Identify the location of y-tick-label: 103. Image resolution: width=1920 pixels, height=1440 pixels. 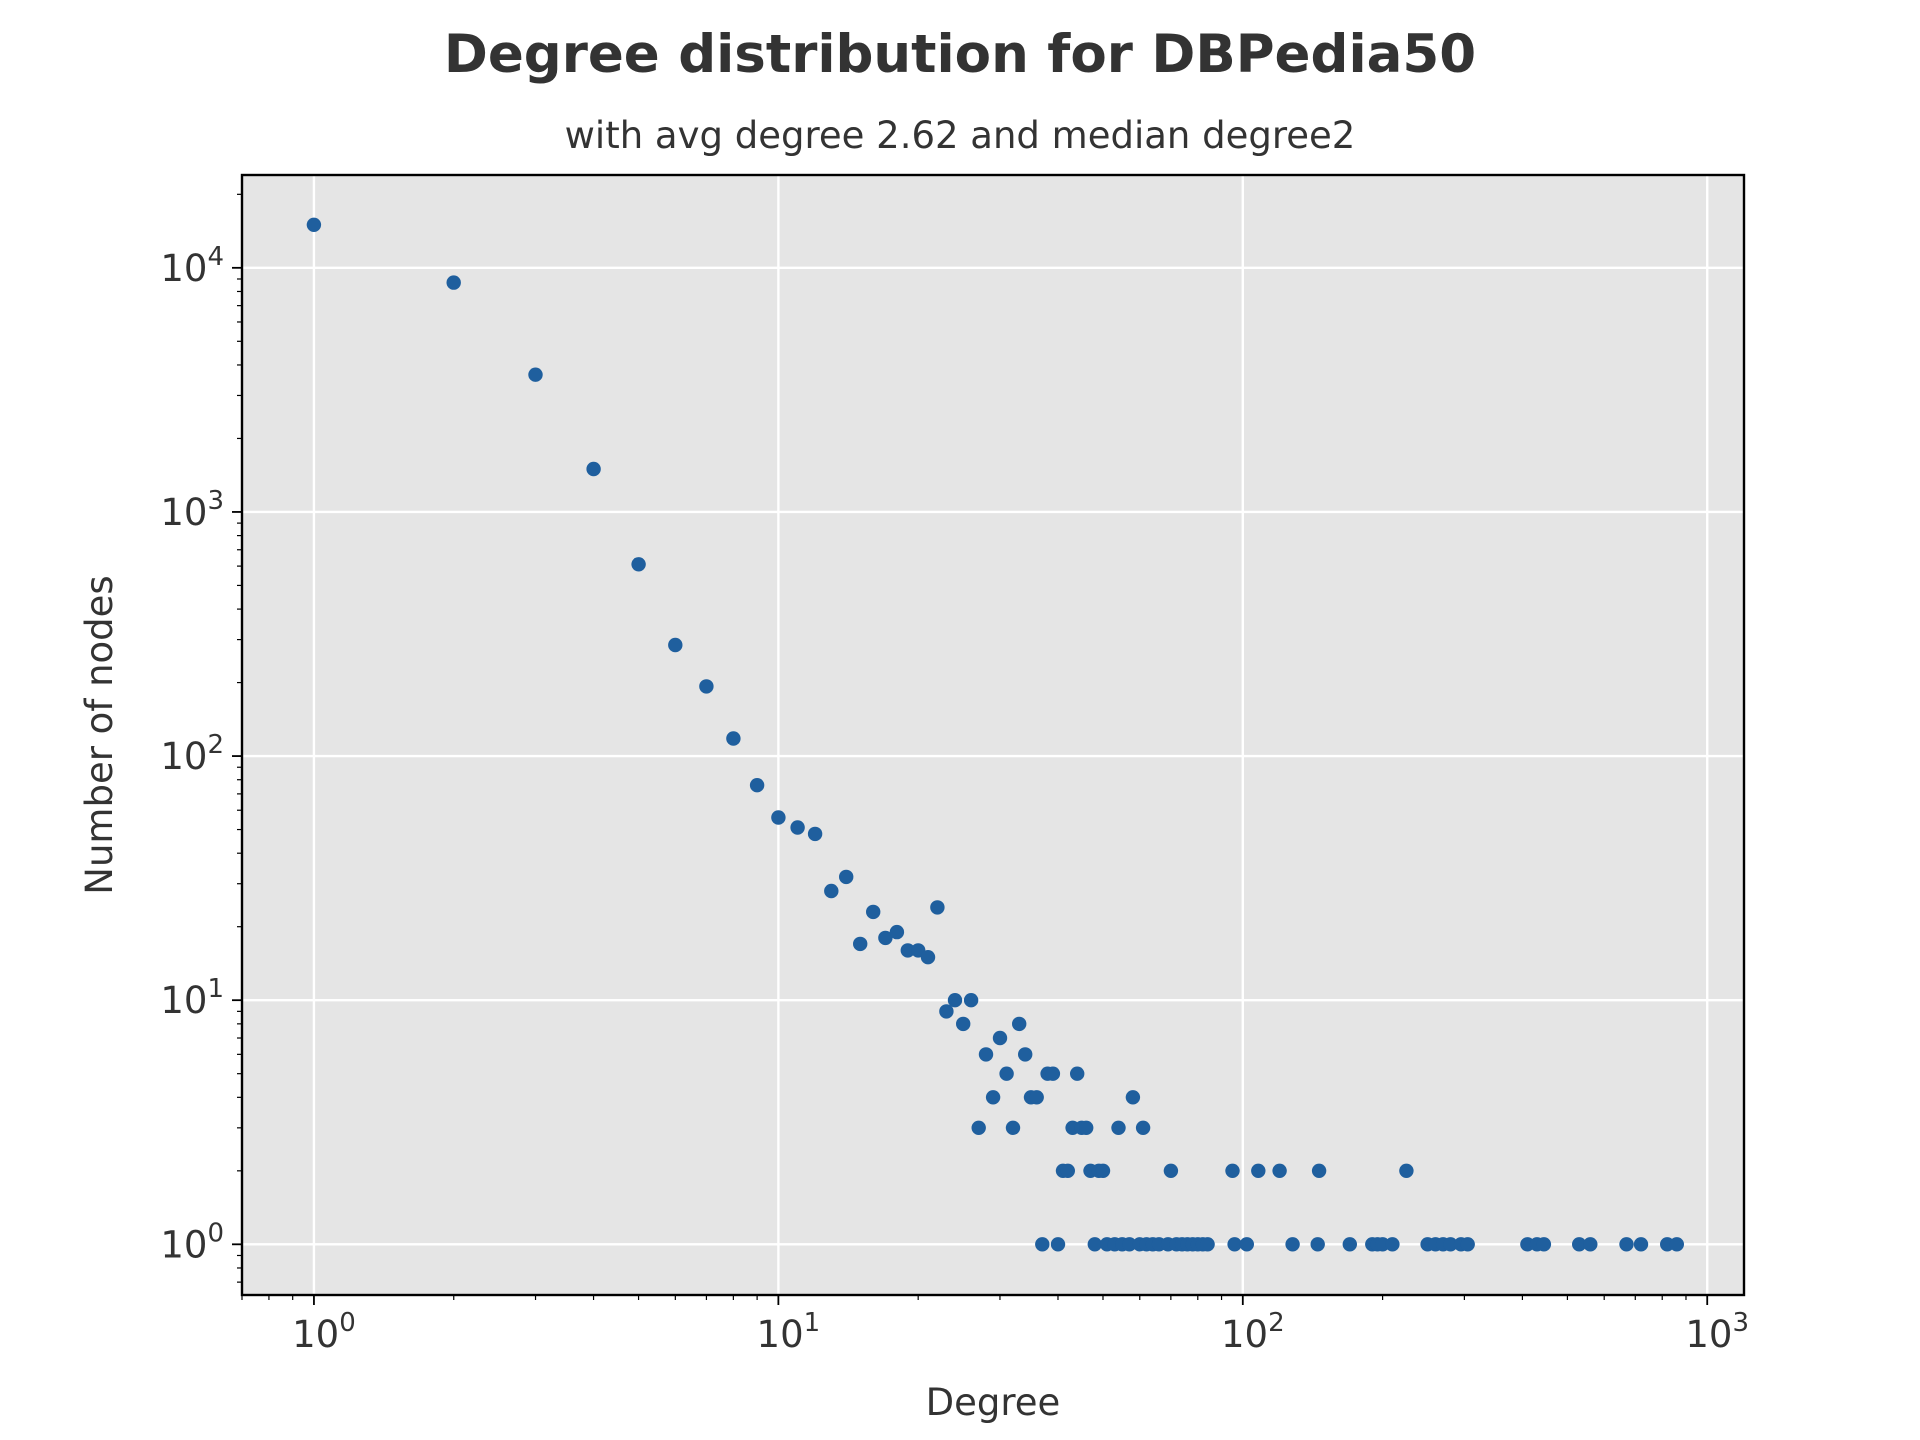
(192, 510).